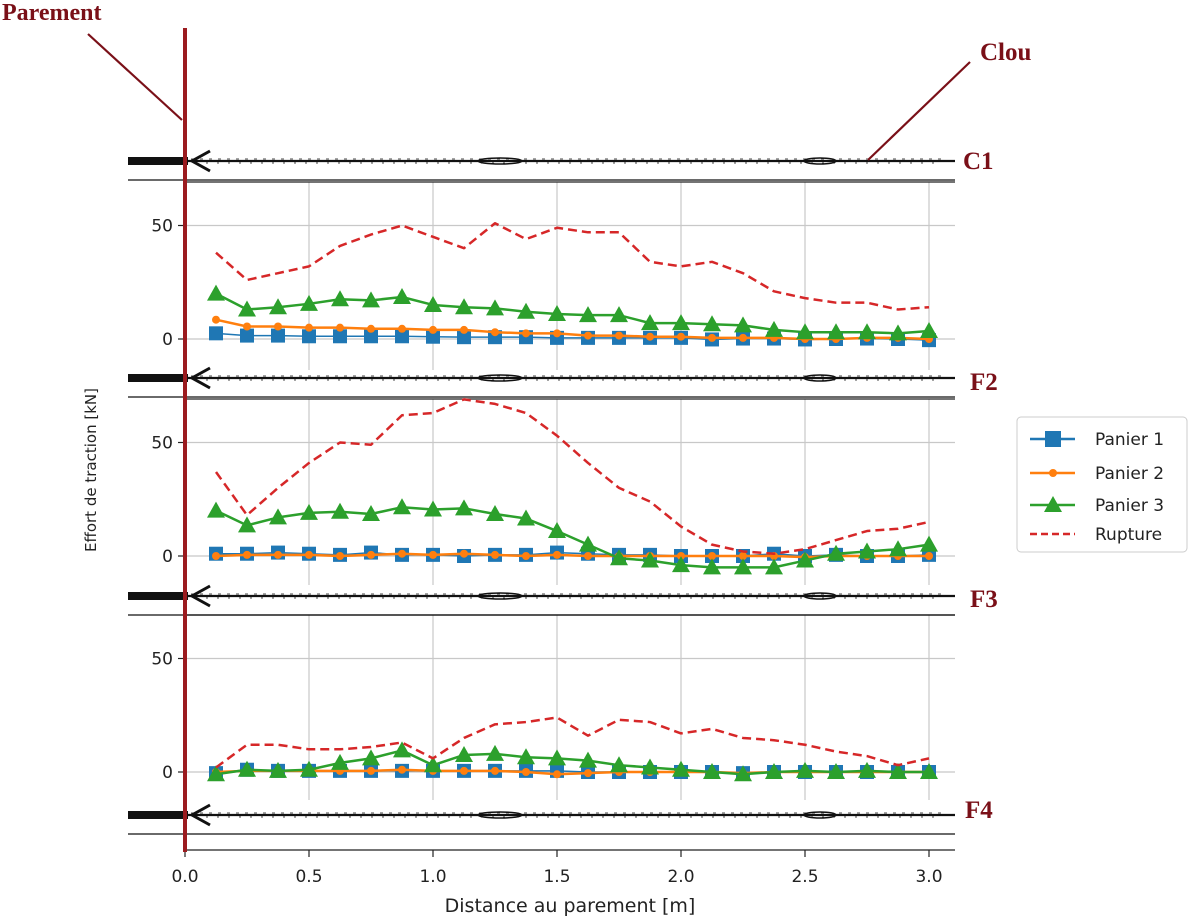 Image resolution: width=1200 pixels, height=922 pixels. Describe the element at coordinates (1128, 535) in the screenshot. I see `legend-label-rupture: Rupture` at that location.